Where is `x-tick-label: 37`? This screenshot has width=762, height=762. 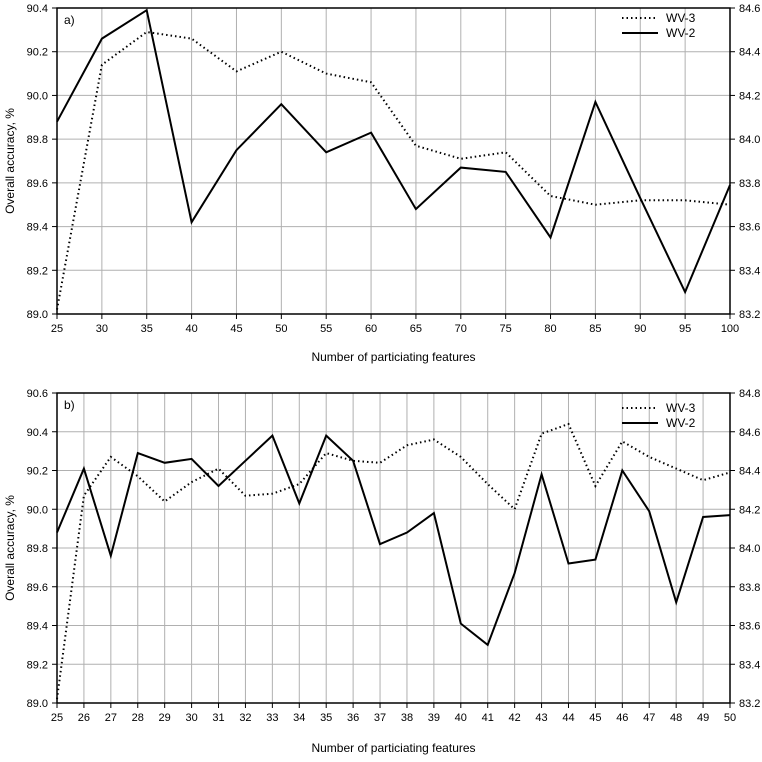
x-tick-label: 37 is located at coordinates (380, 718).